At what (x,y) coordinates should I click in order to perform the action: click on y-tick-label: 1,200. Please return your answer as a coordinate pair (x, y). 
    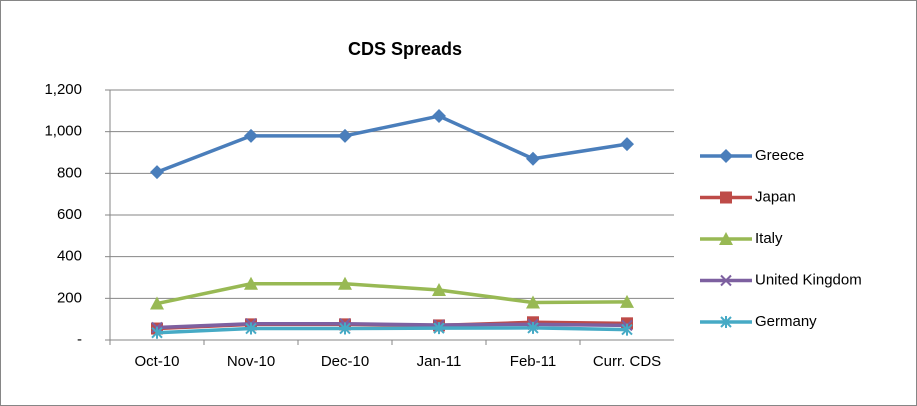
    Looking at the image, I should click on (63, 89).